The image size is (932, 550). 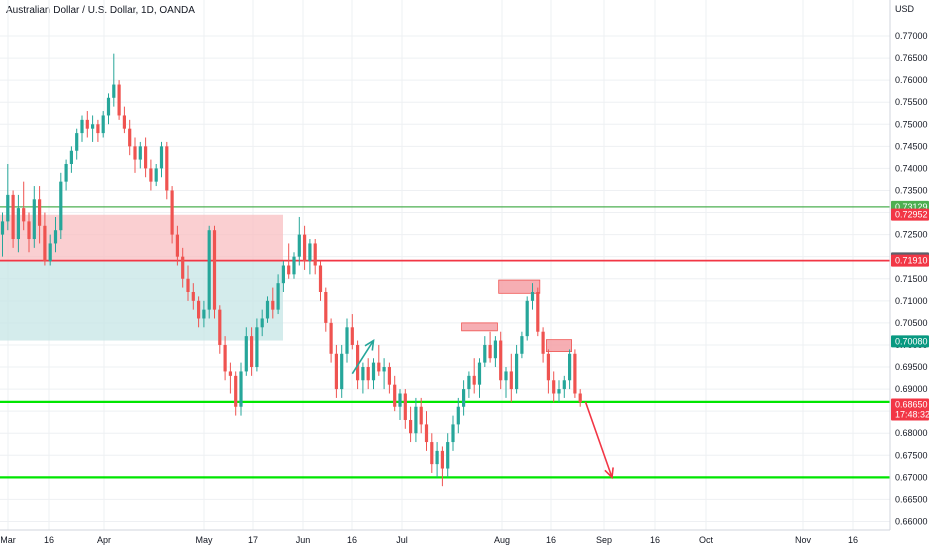 I want to click on x-tick-label: Jul, so click(x=402, y=540).